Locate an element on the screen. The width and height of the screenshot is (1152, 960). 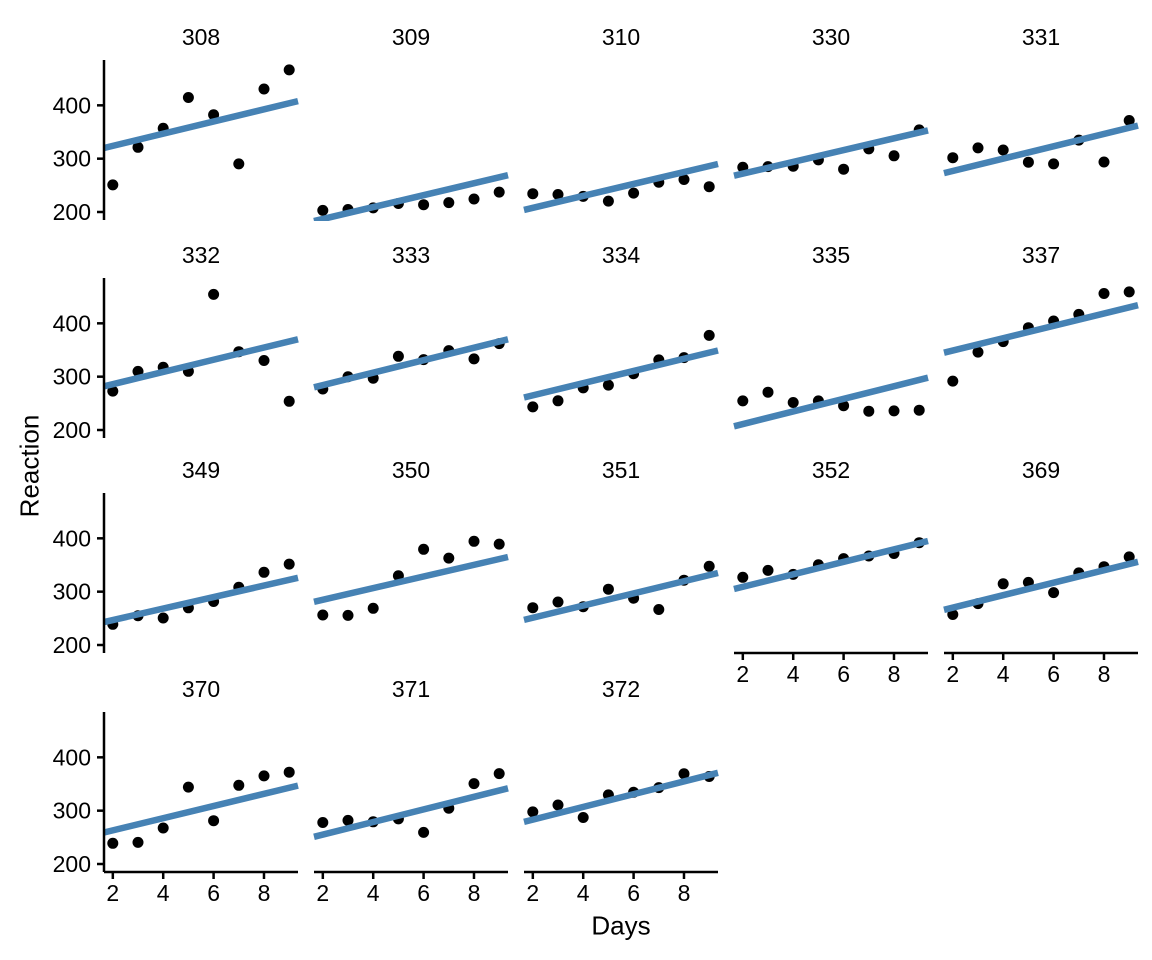
panel-title: 369 is located at coordinates (1041, 470).